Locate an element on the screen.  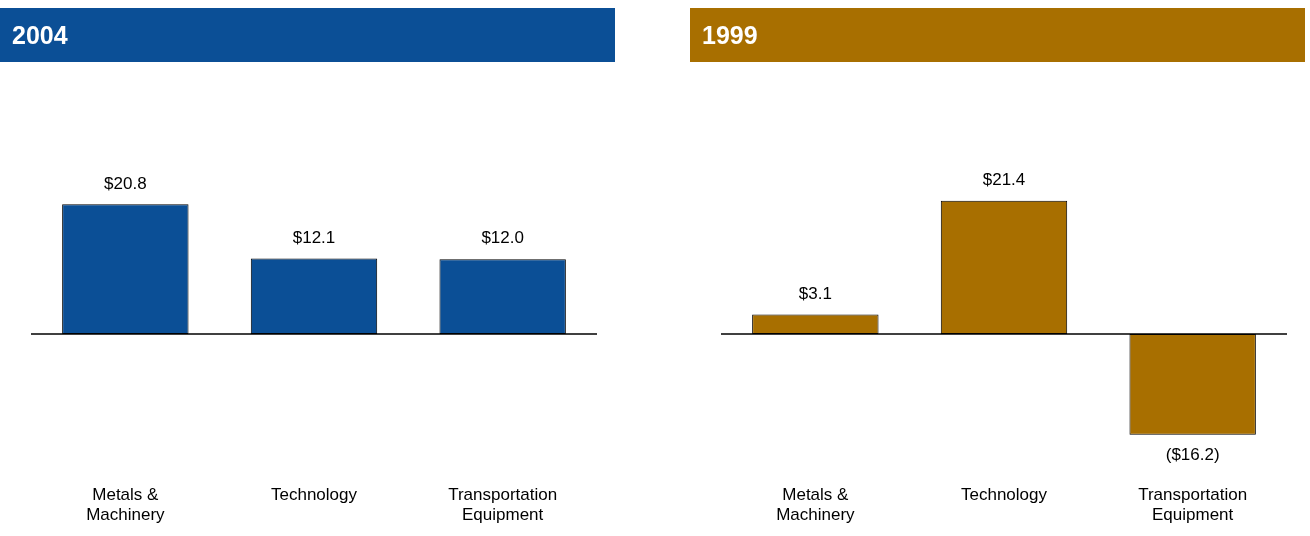
data-label: $20.8 is located at coordinates (125, 183).